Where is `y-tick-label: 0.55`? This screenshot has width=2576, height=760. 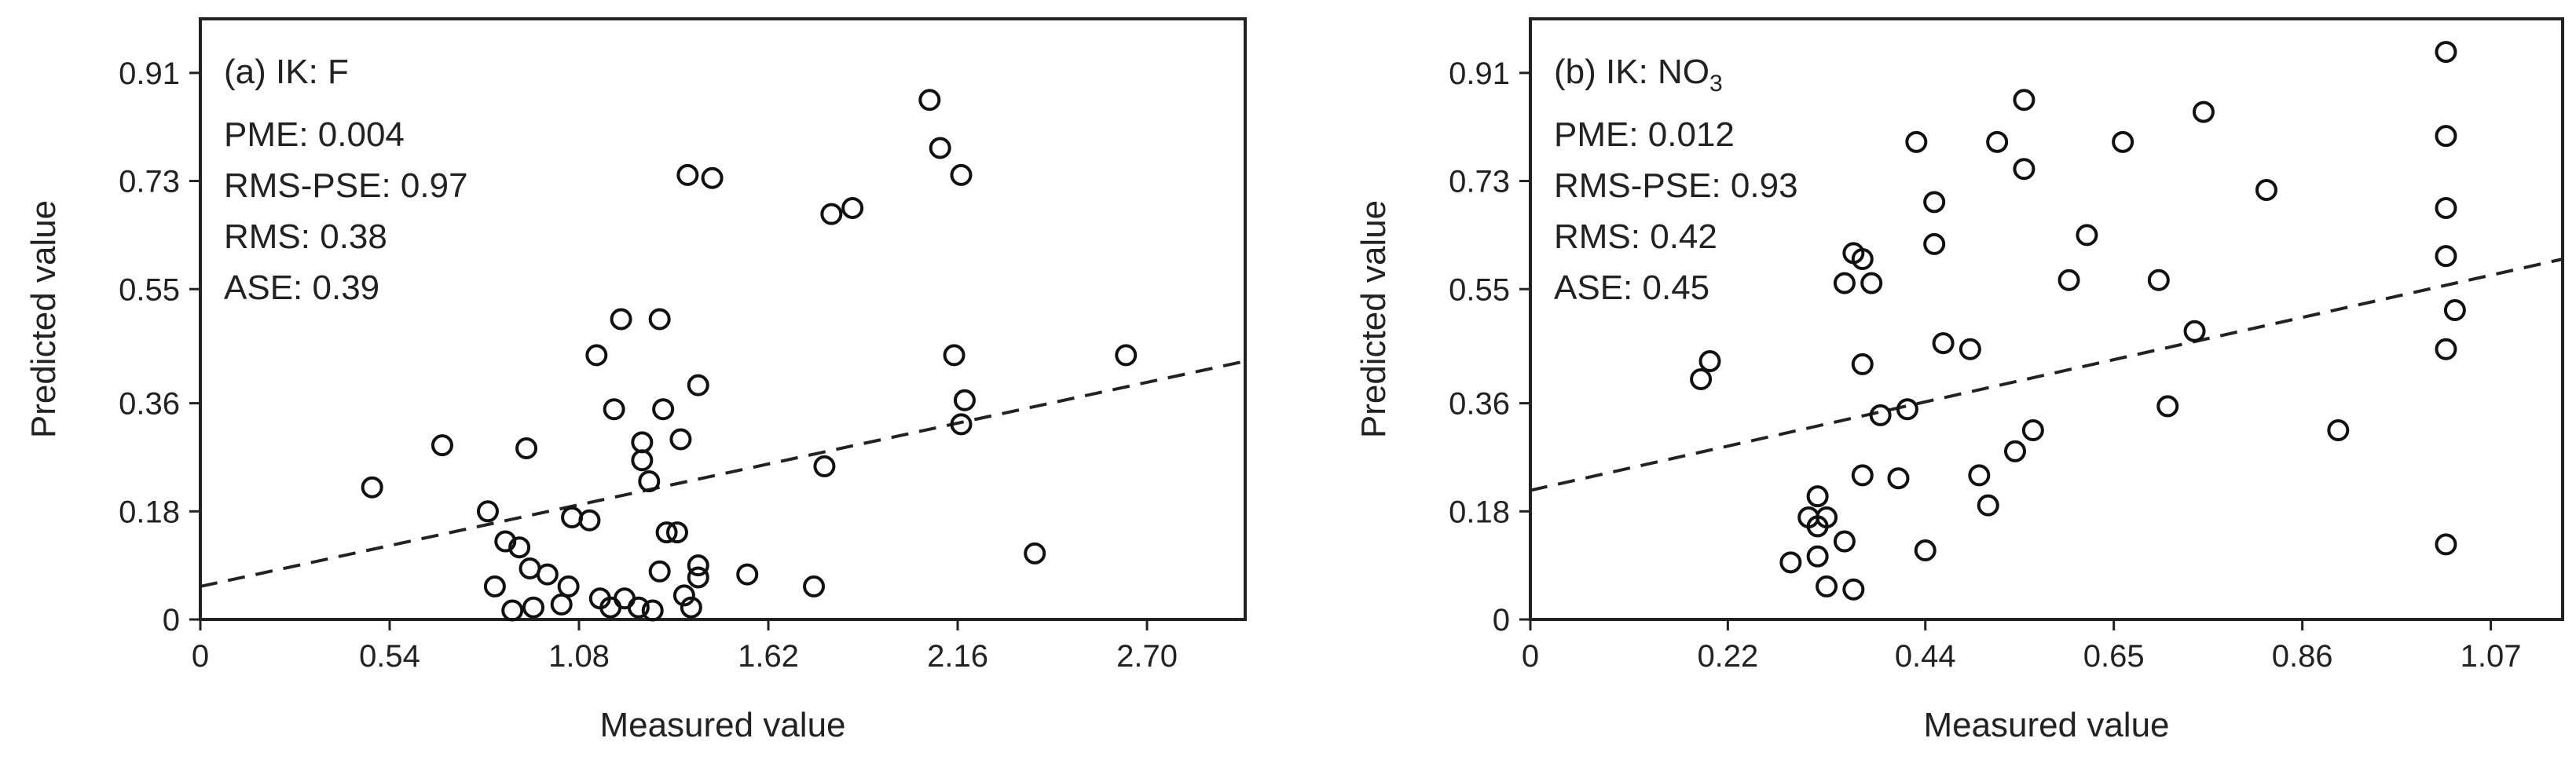
y-tick-label: 0.55 is located at coordinates (1479, 289).